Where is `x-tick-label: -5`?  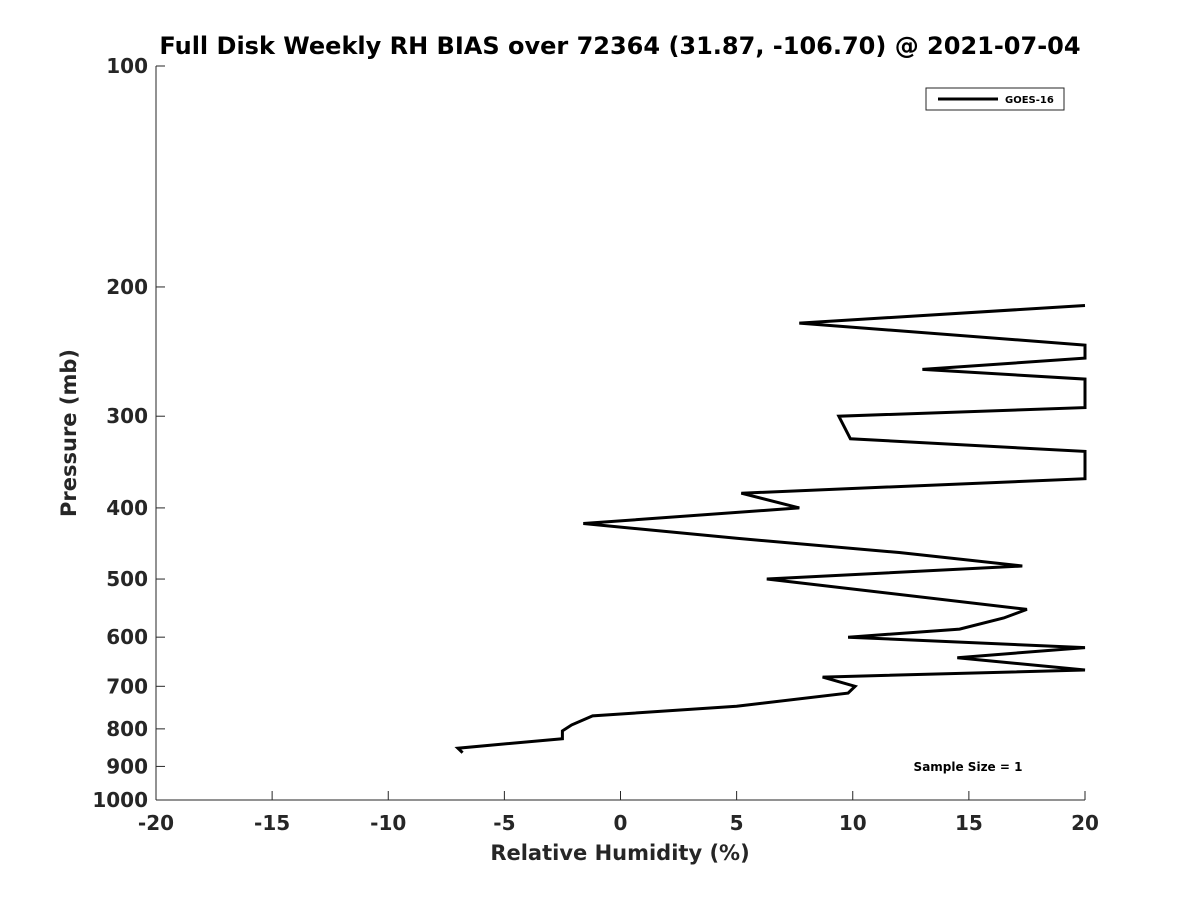
x-tick-label: -5 is located at coordinates (504, 823).